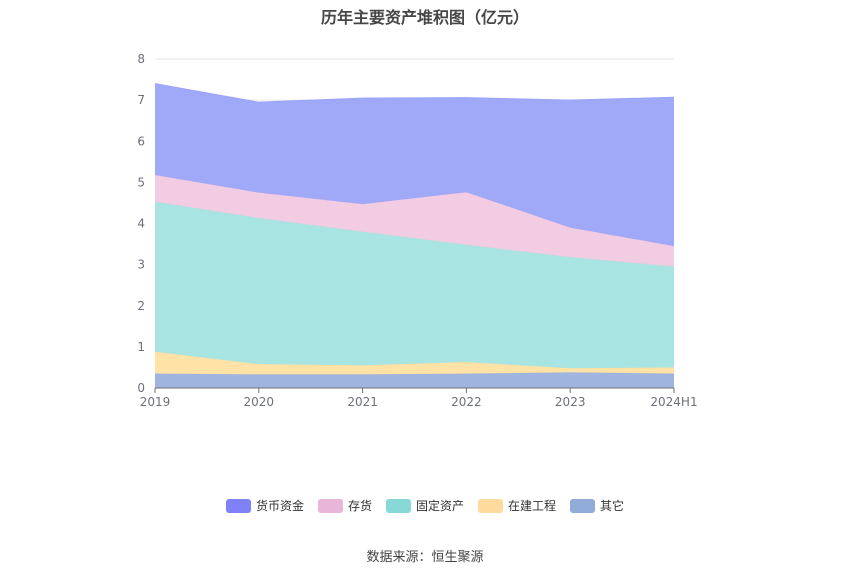  Describe the element at coordinates (155, 402) in the screenshot. I see `x-tick-label: 2019` at that location.